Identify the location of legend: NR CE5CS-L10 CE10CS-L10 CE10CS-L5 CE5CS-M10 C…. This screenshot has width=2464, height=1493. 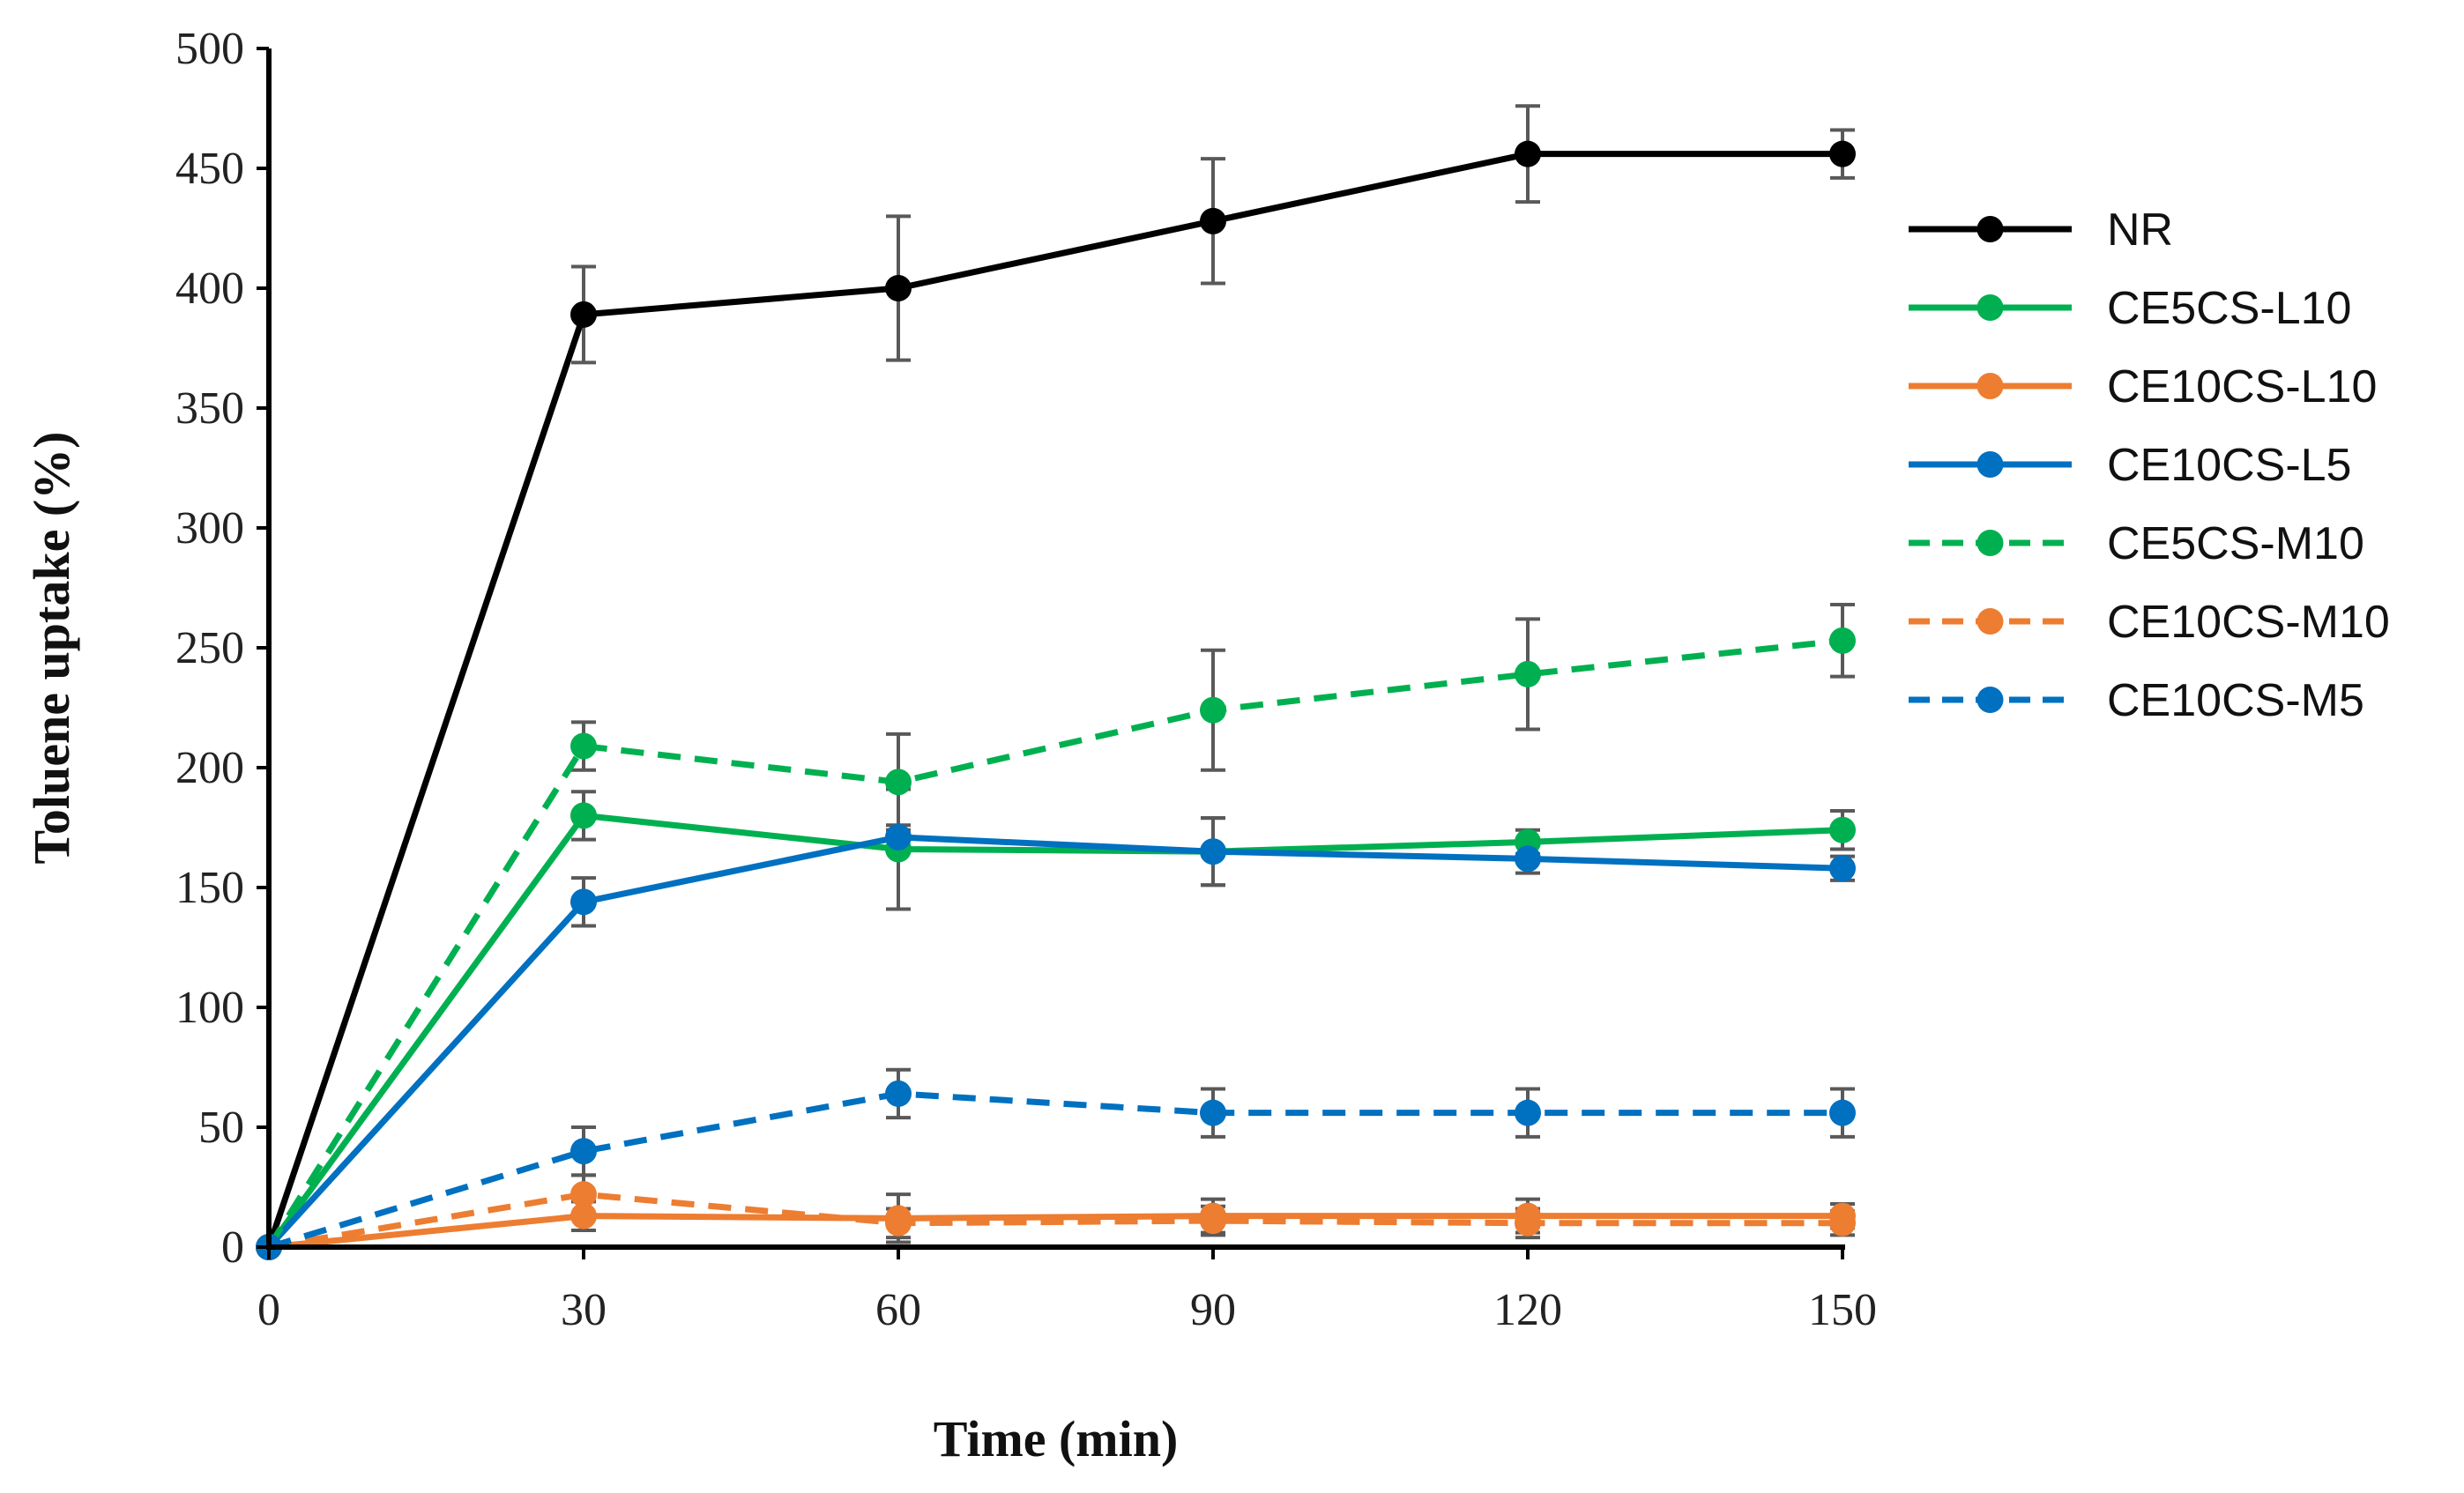
(2149, 465).